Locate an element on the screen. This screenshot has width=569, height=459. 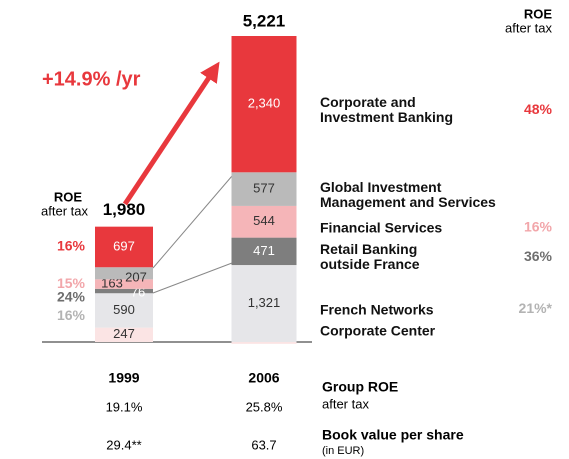
x-label: 2006 is located at coordinates (263, 378).